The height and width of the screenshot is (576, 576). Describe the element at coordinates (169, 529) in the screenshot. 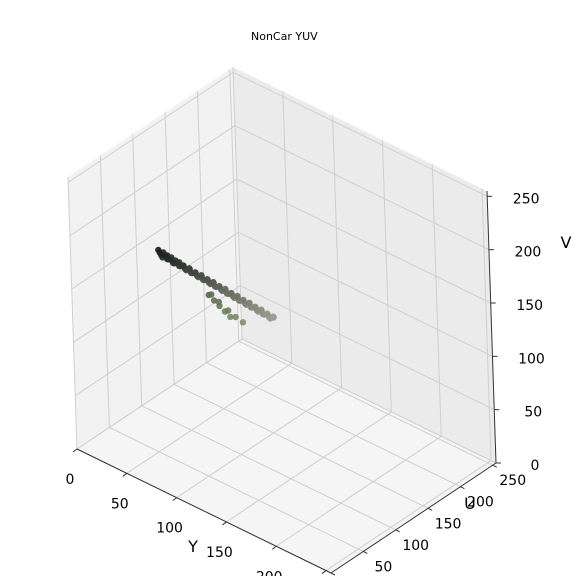

I see `x-tick-label: 100` at that location.